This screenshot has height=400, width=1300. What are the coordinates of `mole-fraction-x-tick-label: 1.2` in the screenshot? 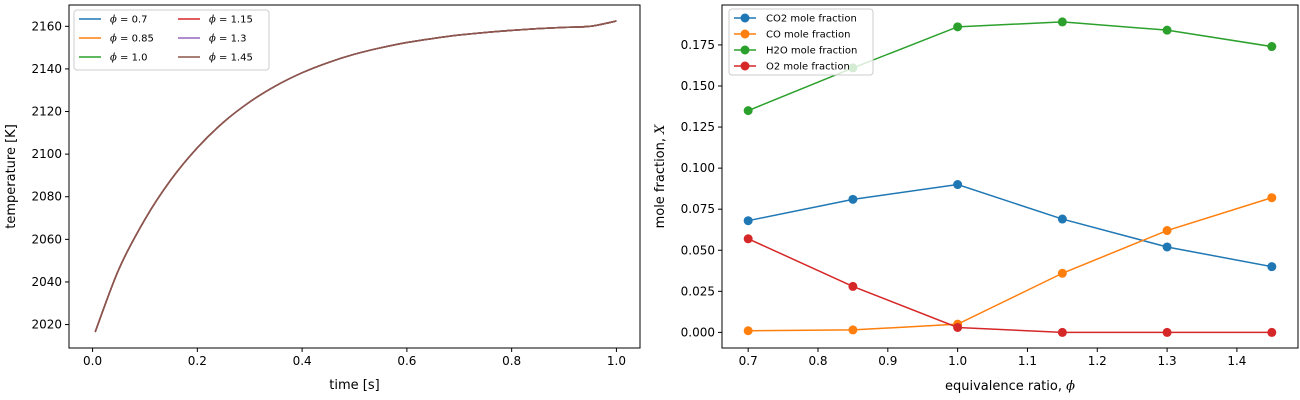 It's located at (1097, 361).